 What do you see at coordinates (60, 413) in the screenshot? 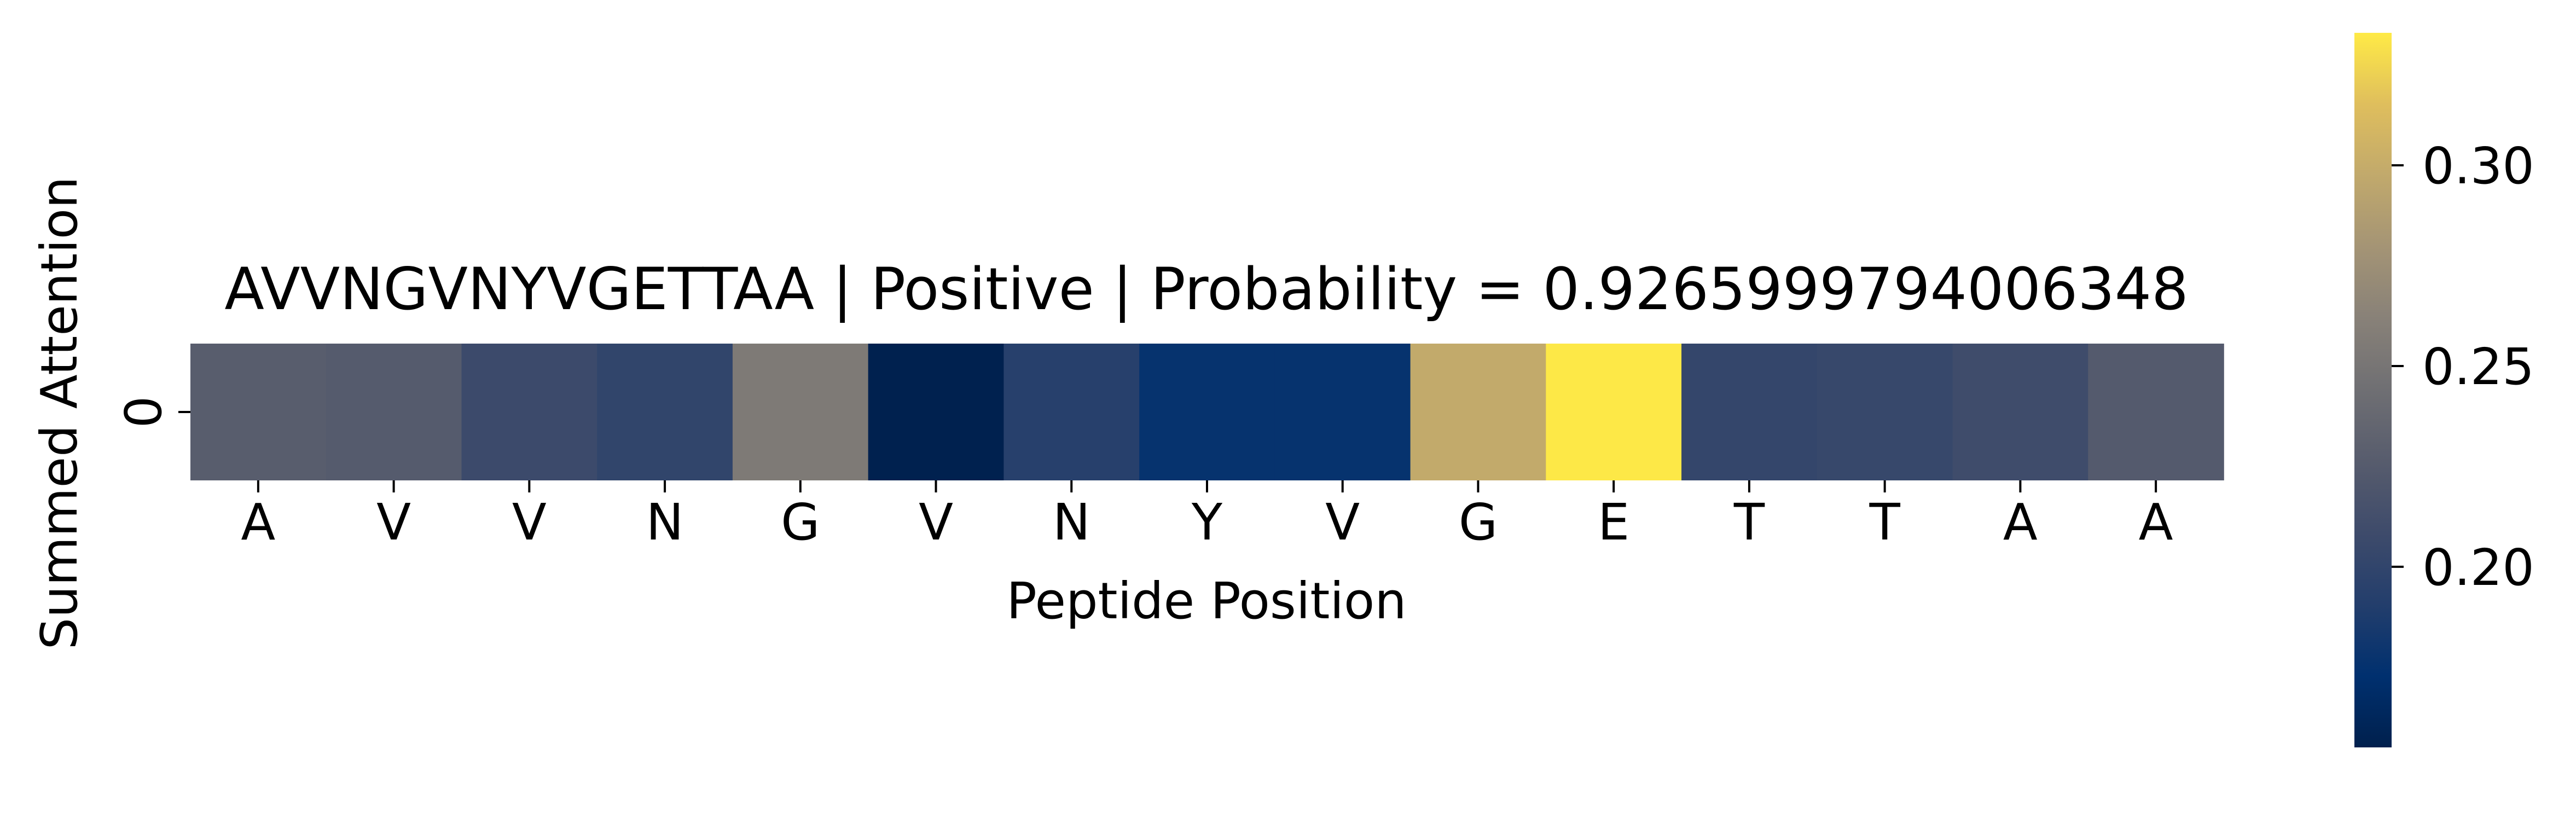
I see `y-axis-label: Summed Attention` at bounding box center [60, 413].